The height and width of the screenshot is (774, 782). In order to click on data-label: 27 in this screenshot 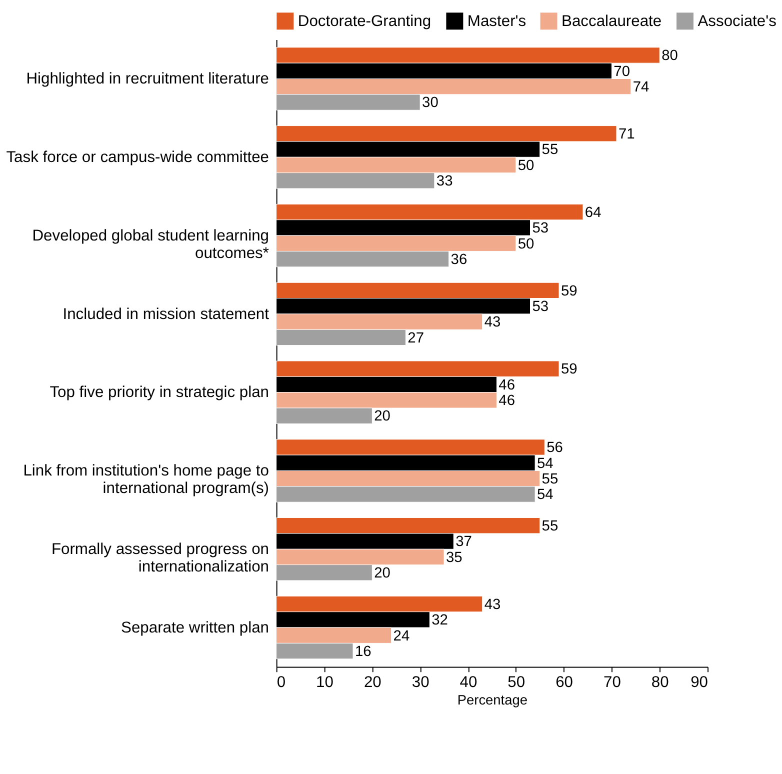, I will do `click(416, 338)`.